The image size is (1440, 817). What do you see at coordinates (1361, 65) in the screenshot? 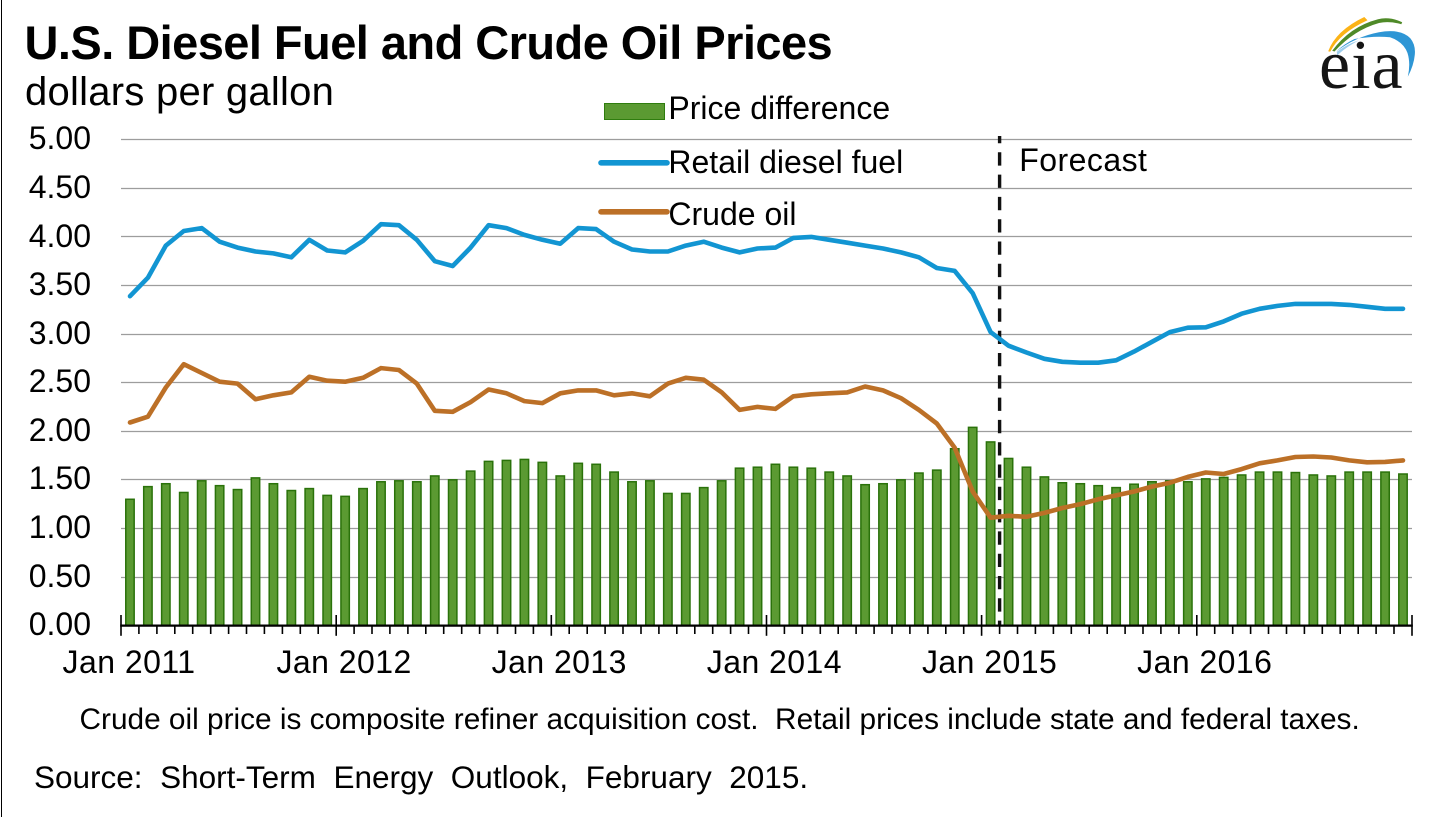
I see `svg-text: eia` at bounding box center [1361, 65].